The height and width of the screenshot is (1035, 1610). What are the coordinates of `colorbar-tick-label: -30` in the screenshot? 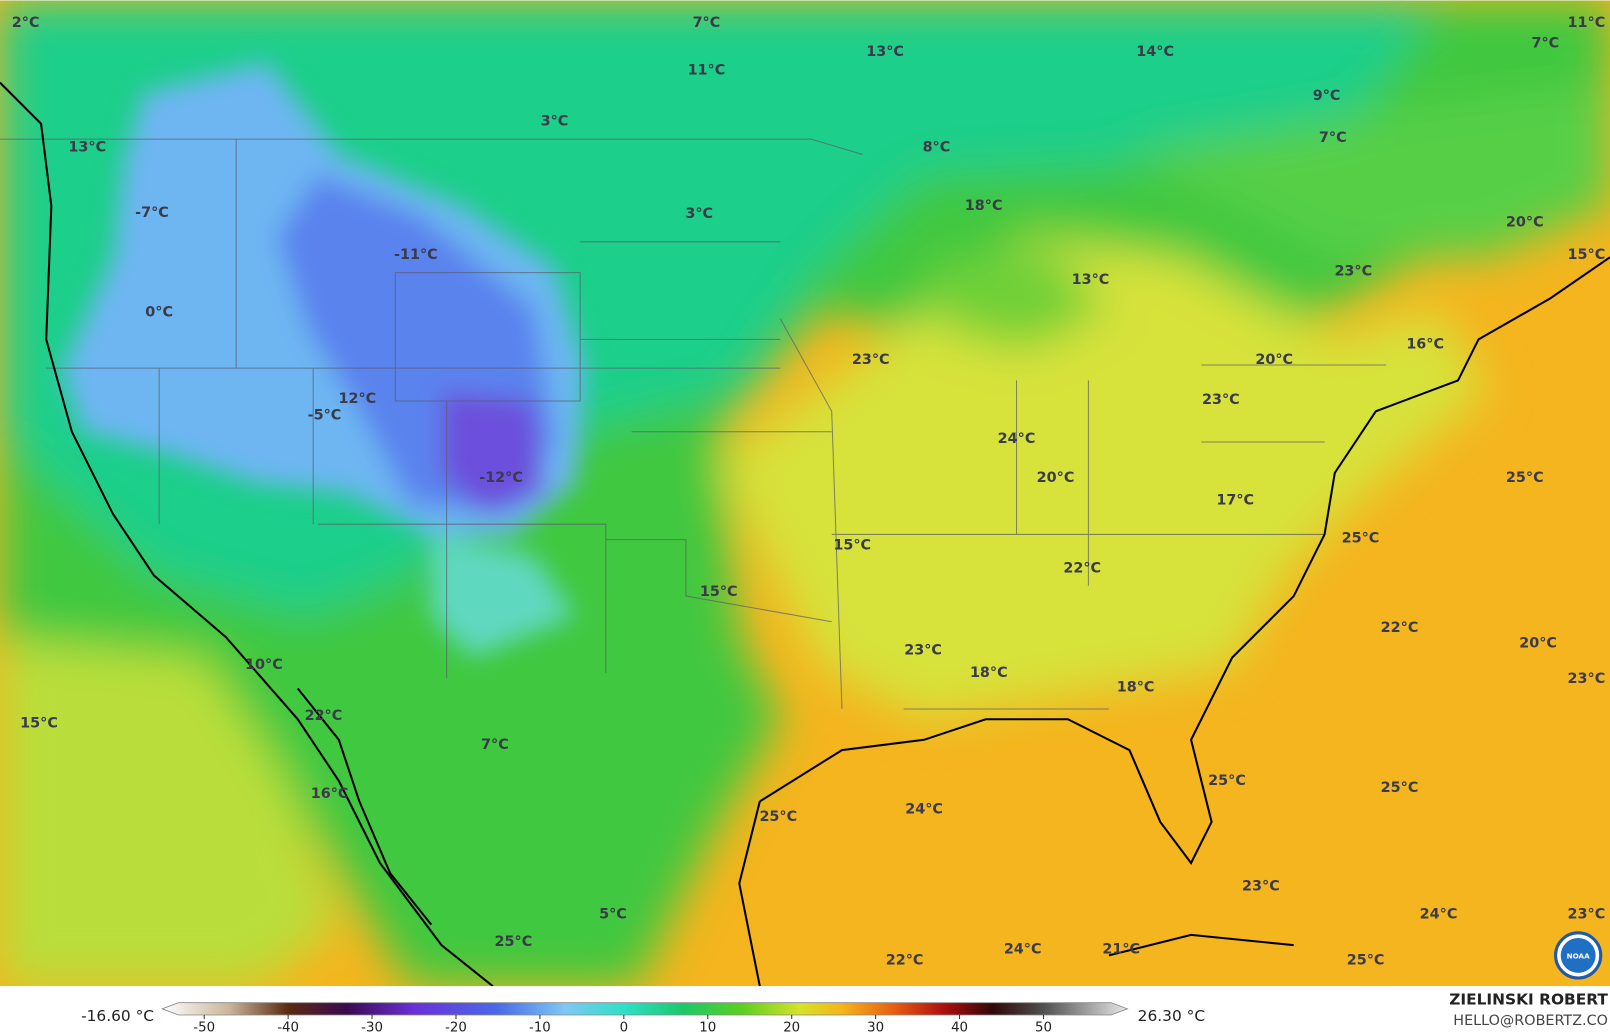 It's located at (372, 1027).